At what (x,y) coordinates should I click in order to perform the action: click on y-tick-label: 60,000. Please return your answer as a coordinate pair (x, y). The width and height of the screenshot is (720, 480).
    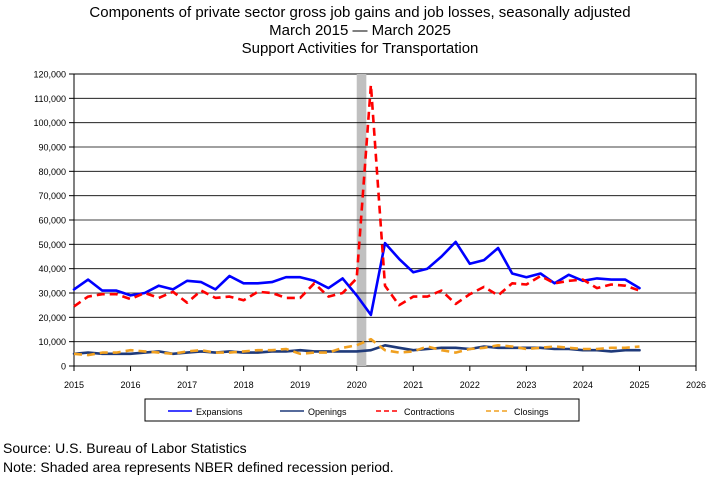
    Looking at the image, I should click on (52, 221).